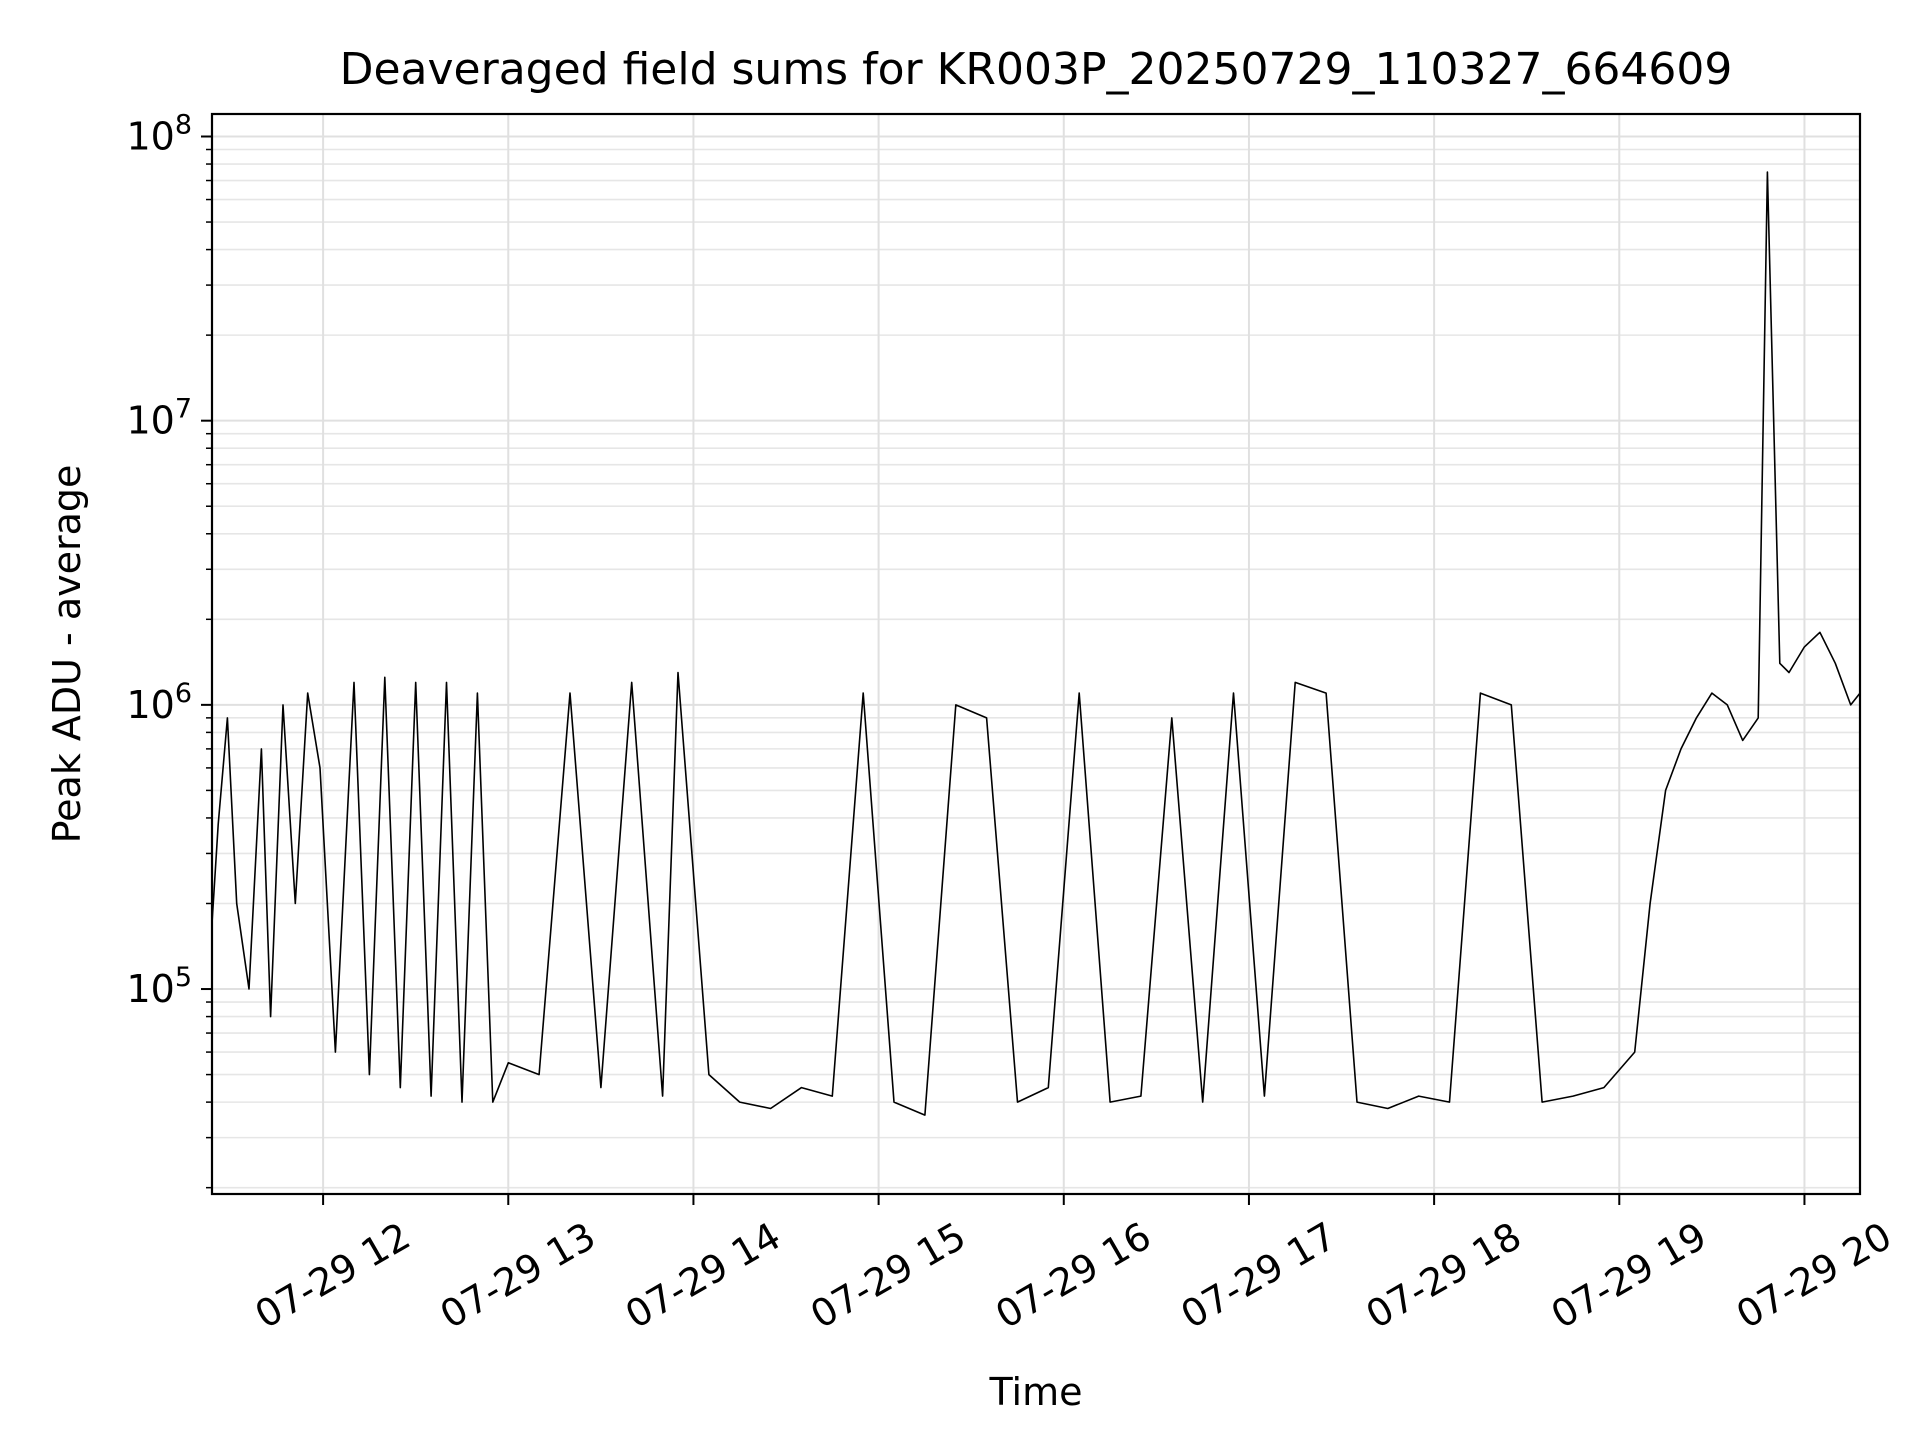 This screenshot has height=1440, width=1920. What do you see at coordinates (67, 654) in the screenshot?
I see `y-axis-label: Peak ADU - average` at bounding box center [67, 654].